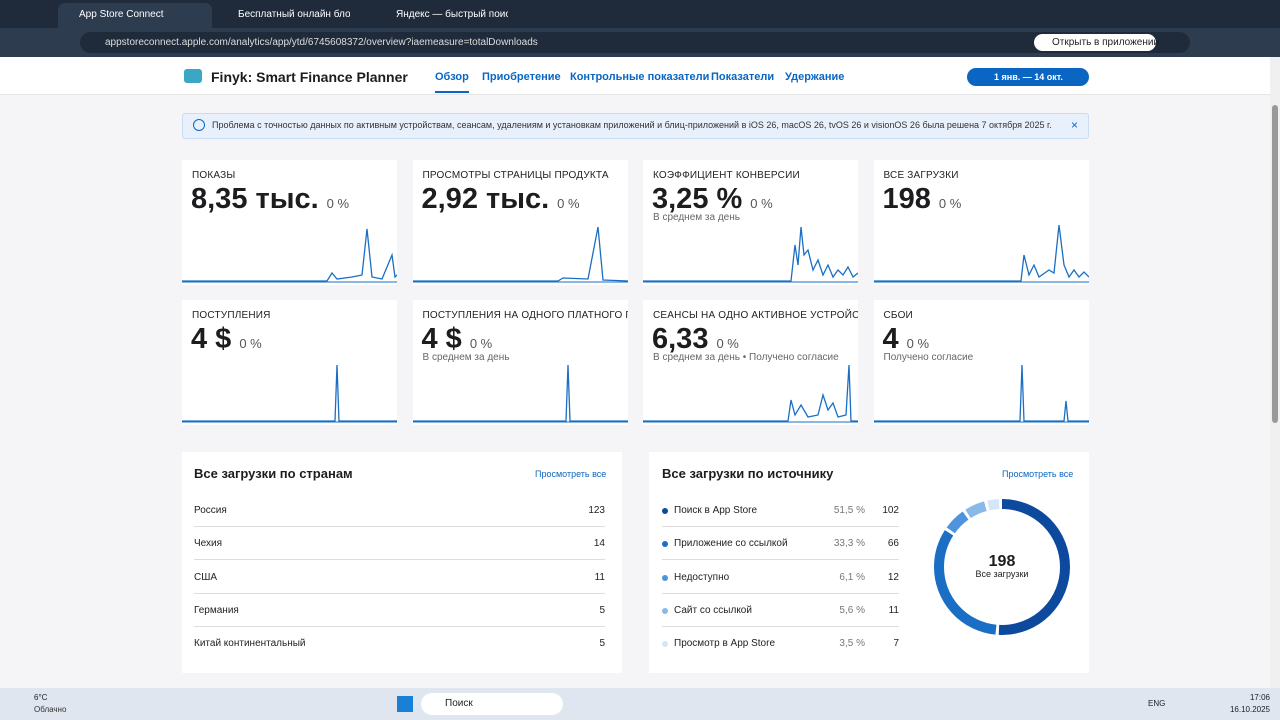 The image size is (1280, 720). What do you see at coordinates (928, 357) in the screenshot?
I see `metric-note: Получено согласие` at bounding box center [928, 357].